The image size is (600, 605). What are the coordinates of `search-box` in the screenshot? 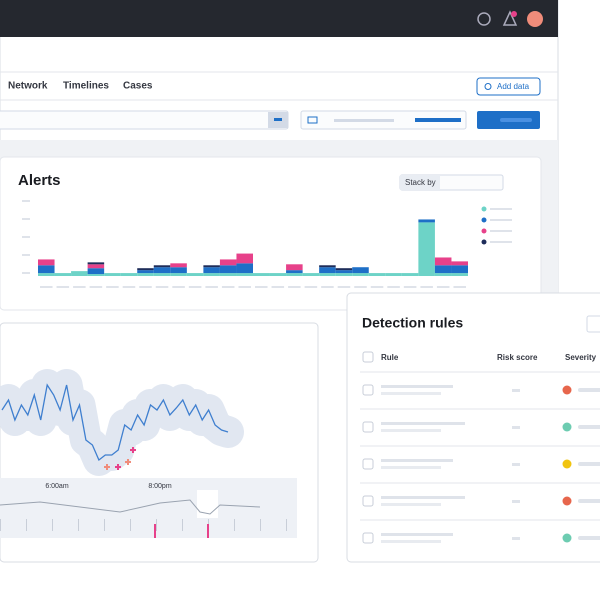 It's located at (593, 324).